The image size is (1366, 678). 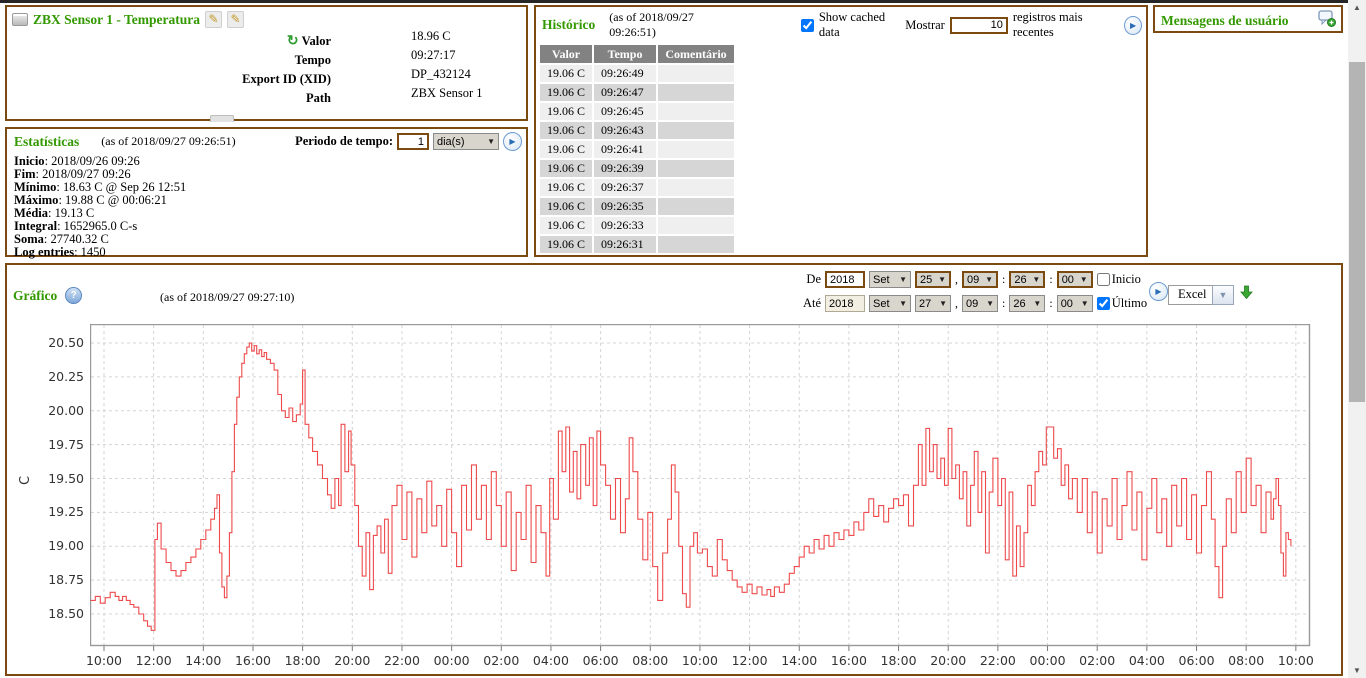 I want to click on x-tick-label: 12:00, so click(x=153, y=660).